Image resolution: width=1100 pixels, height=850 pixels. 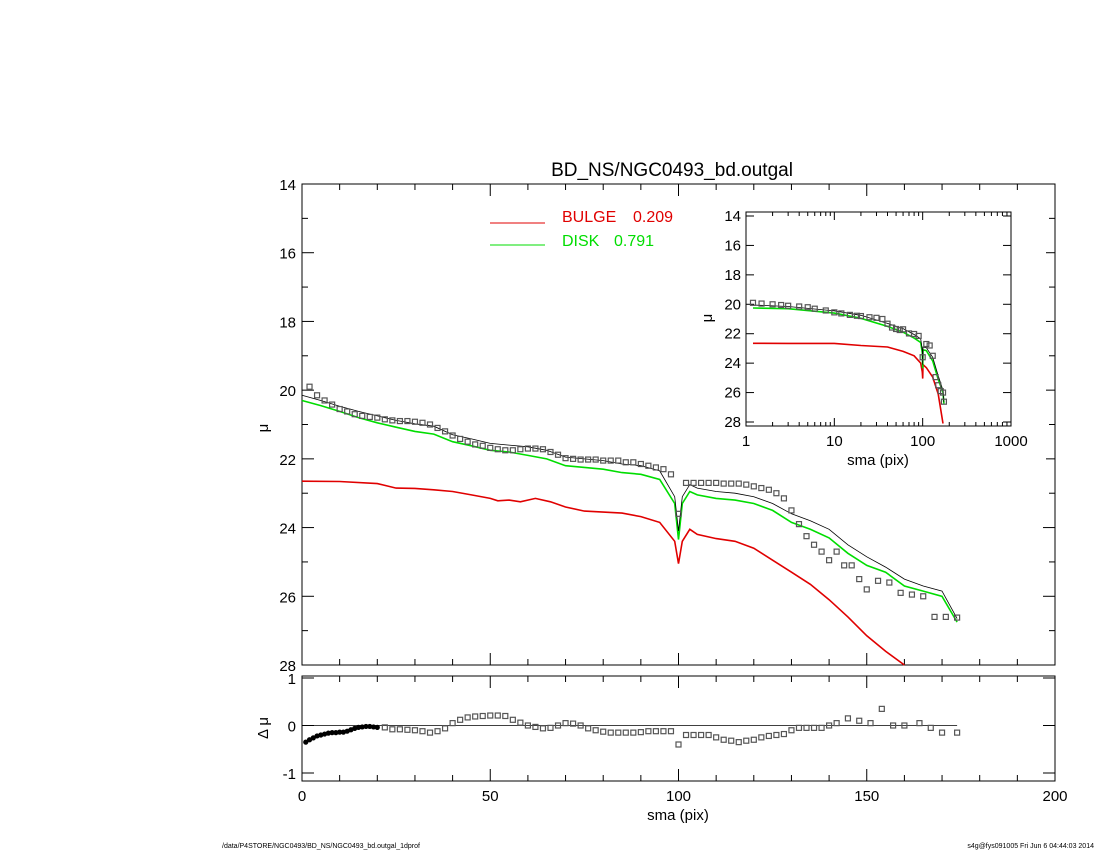 What do you see at coordinates (287, 322) in the screenshot?
I see `main-y-tick-label: 18` at bounding box center [287, 322].